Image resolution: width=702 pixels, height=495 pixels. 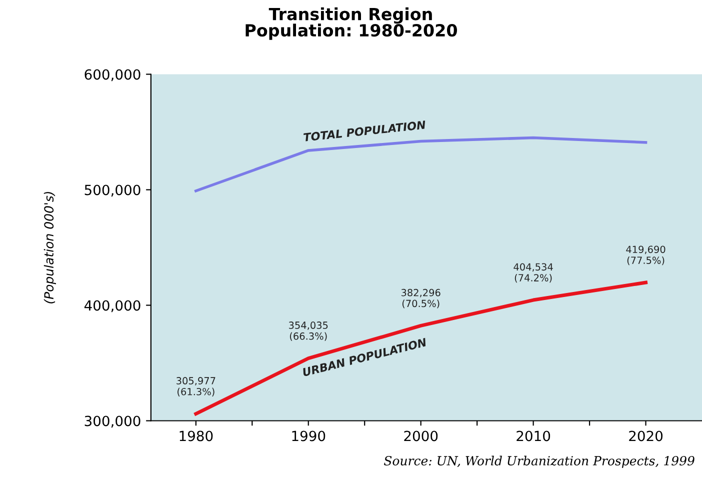 I want to click on data-label: 419,690 (77.5%), so click(x=646, y=256).